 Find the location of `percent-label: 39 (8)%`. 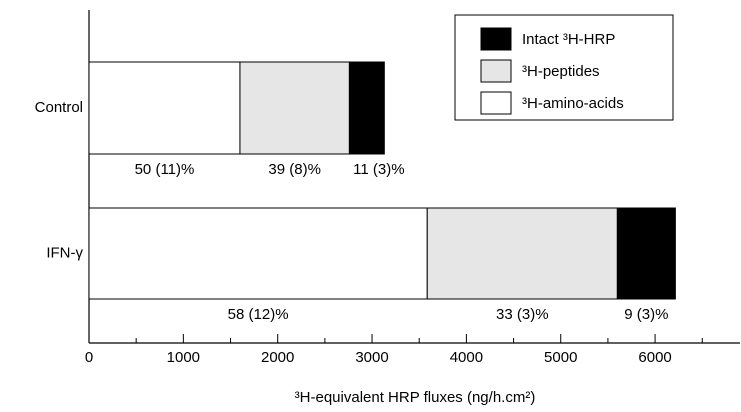

percent-label: 39 (8)% is located at coordinates (294, 169).